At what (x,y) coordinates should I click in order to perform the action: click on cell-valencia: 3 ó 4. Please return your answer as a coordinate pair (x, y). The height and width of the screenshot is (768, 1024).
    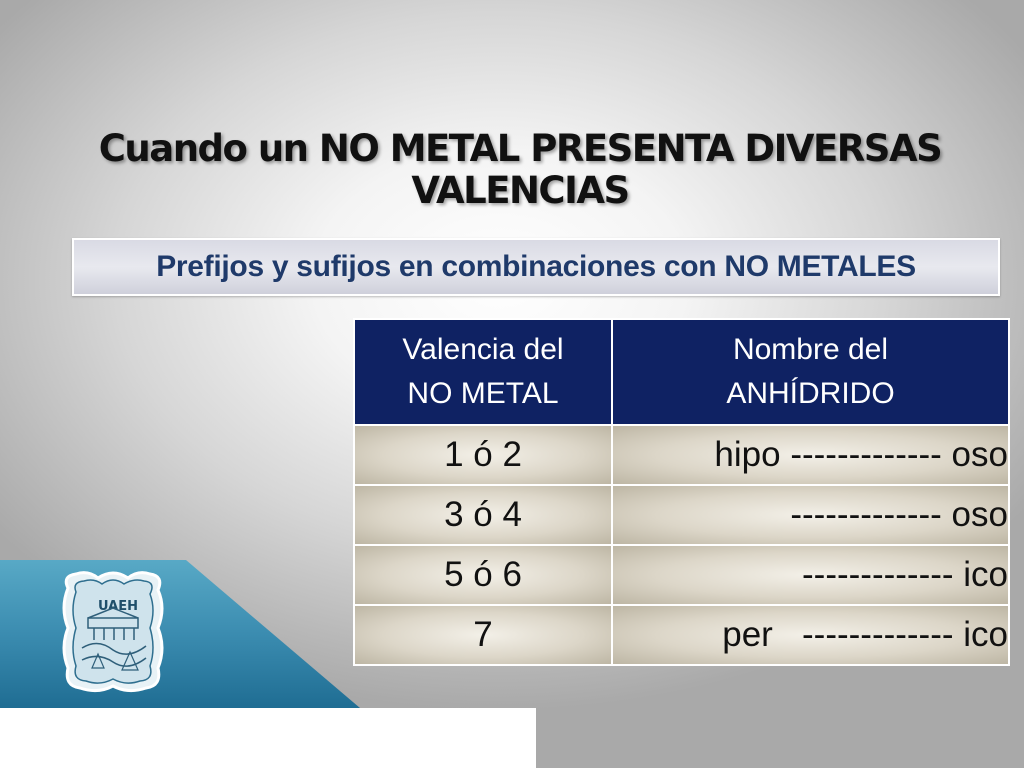
    Looking at the image, I should click on (483, 515).